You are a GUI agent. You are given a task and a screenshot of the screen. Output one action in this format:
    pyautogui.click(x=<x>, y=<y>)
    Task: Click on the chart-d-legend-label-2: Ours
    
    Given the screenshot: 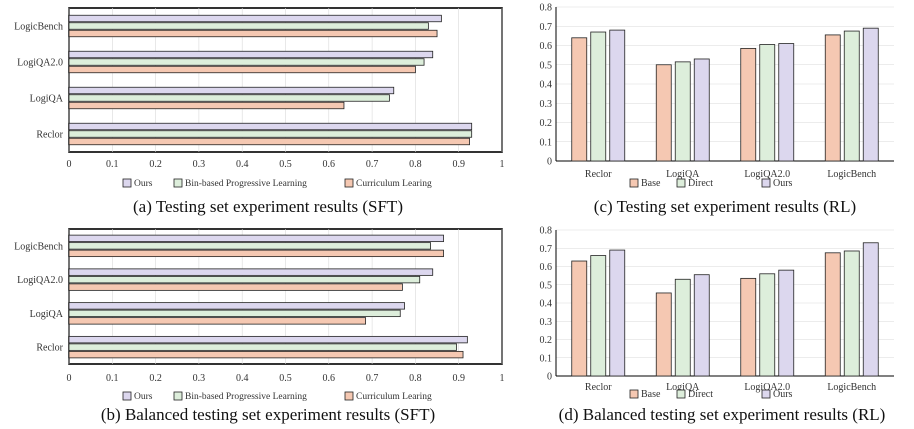 What is the action you would take?
    pyautogui.click(x=783, y=394)
    